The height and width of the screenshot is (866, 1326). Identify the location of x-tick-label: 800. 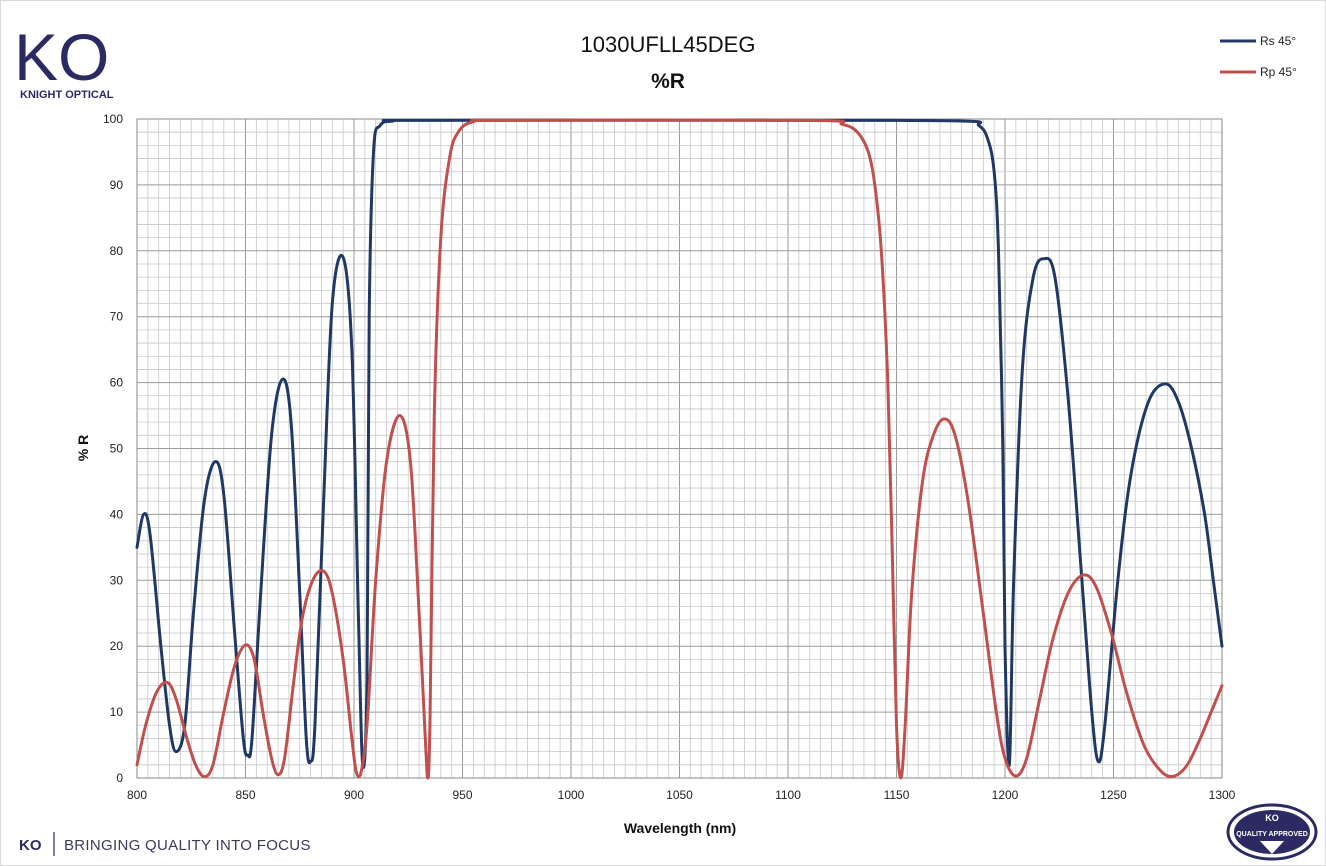
(137, 795).